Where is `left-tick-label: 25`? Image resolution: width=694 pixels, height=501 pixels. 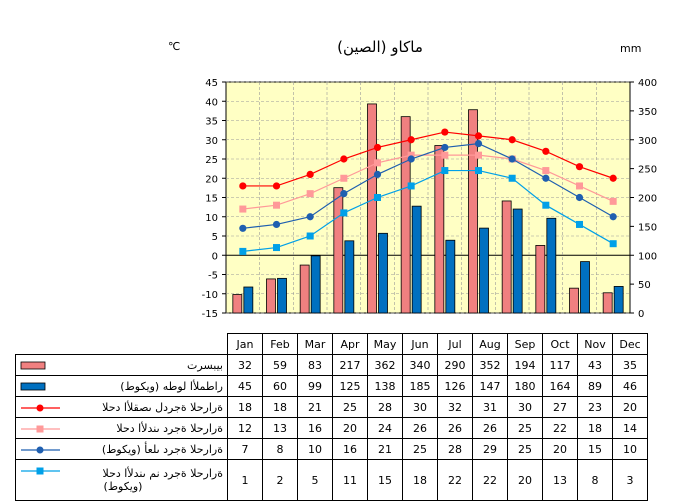 left-tick-label: 25 is located at coordinates (211, 160).